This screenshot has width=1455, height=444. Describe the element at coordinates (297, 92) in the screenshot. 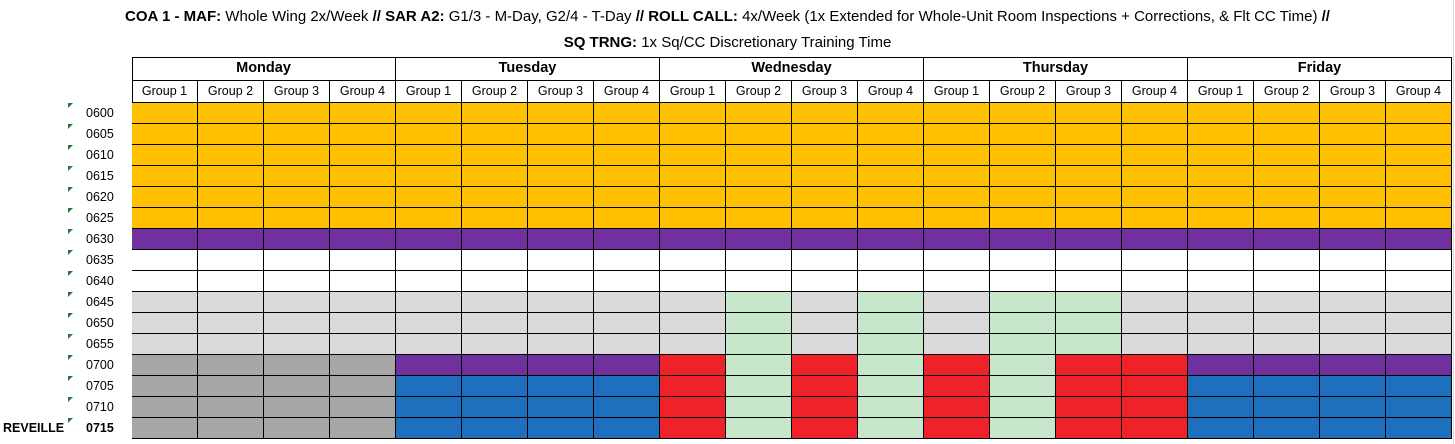

I see `group-header: Group 3` at that location.